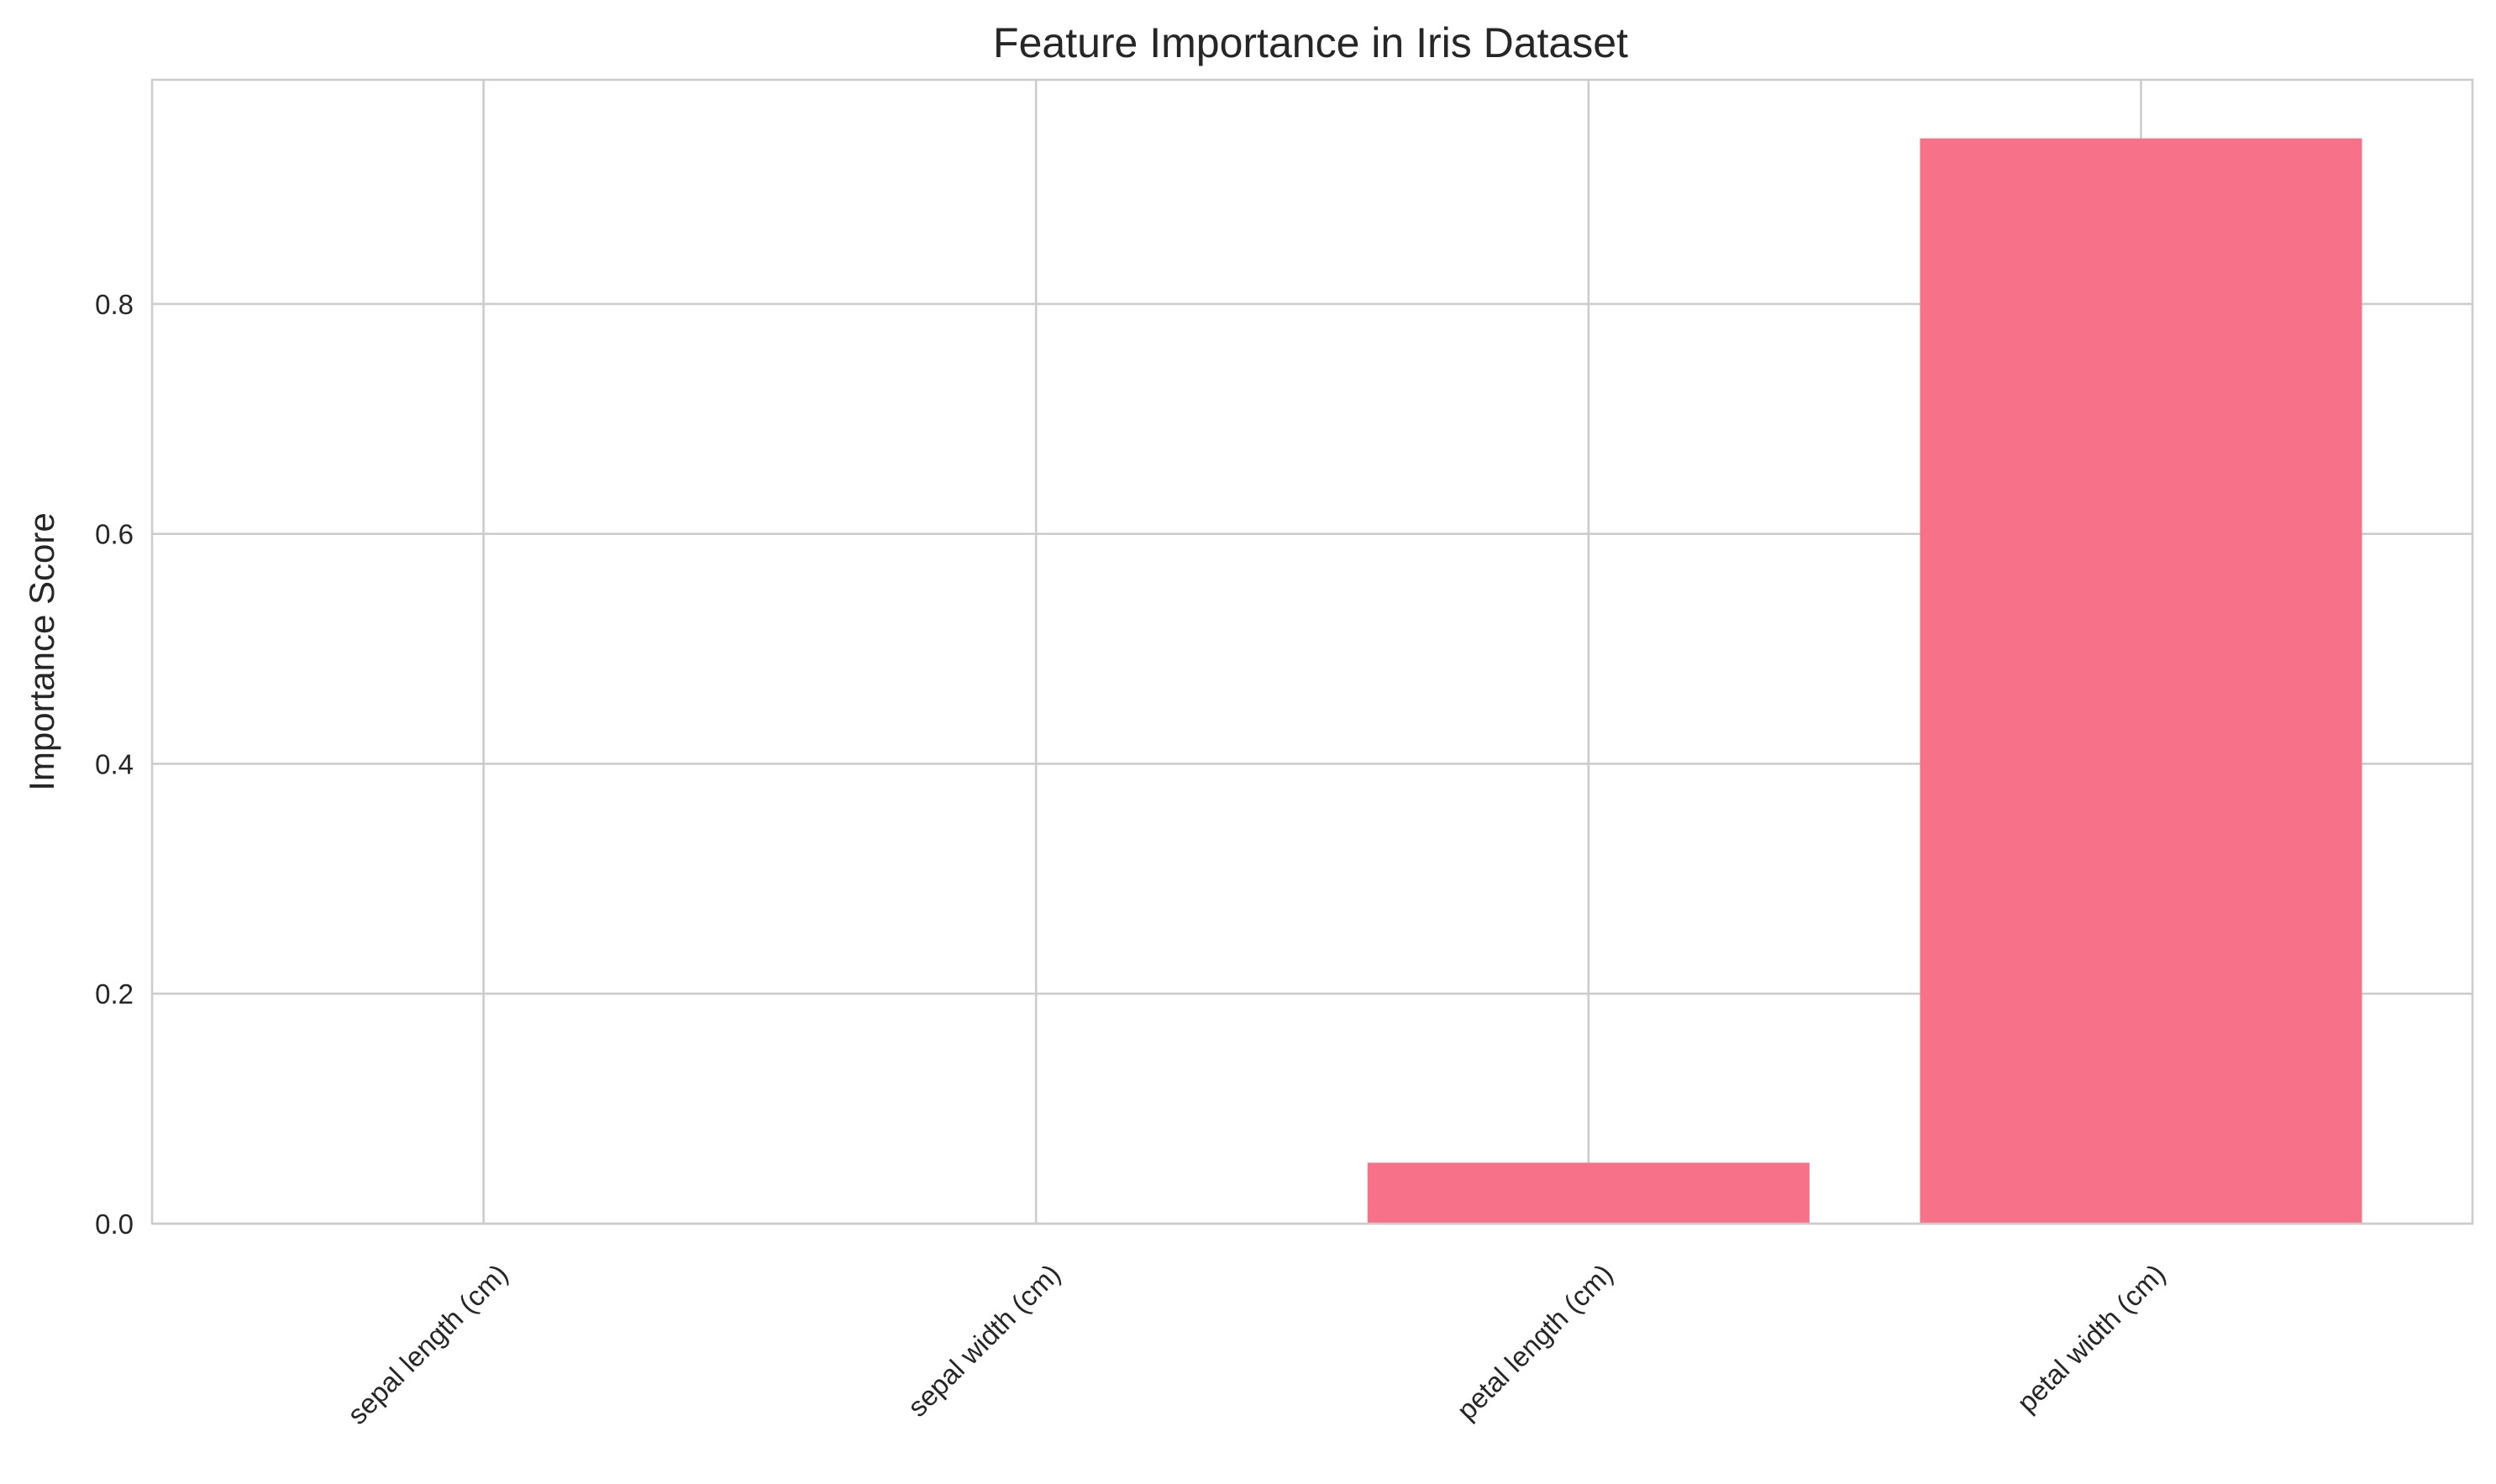  Describe the element at coordinates (115, 305) in the screenshot. I see `y-tick-label: 0.8` at that location.